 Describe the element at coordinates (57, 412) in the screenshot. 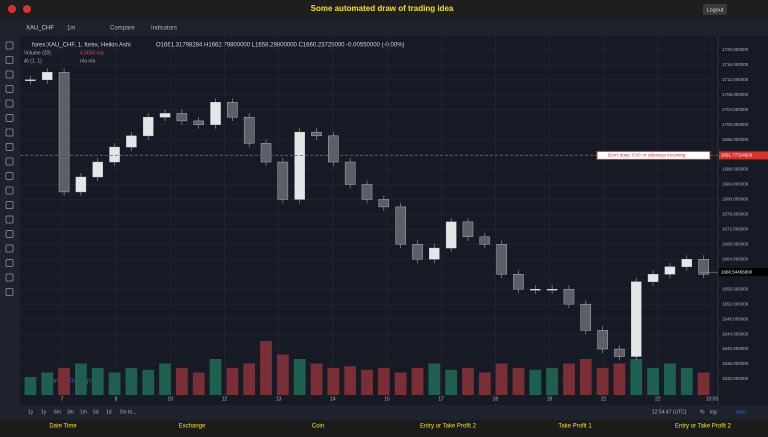

I see `range-button: 6m` at that location.